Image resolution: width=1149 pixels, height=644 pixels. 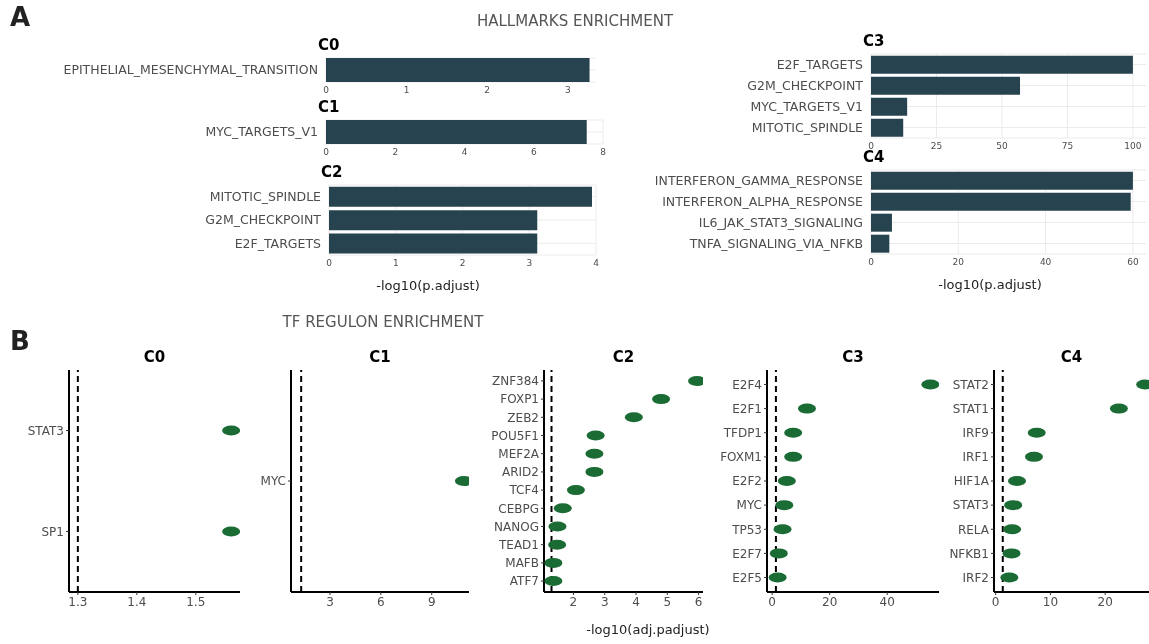 What do you see at coordinates (747, 408) in the screenshot?
I see `y-tick-label: E2F1` at bounding box center [747, 408].